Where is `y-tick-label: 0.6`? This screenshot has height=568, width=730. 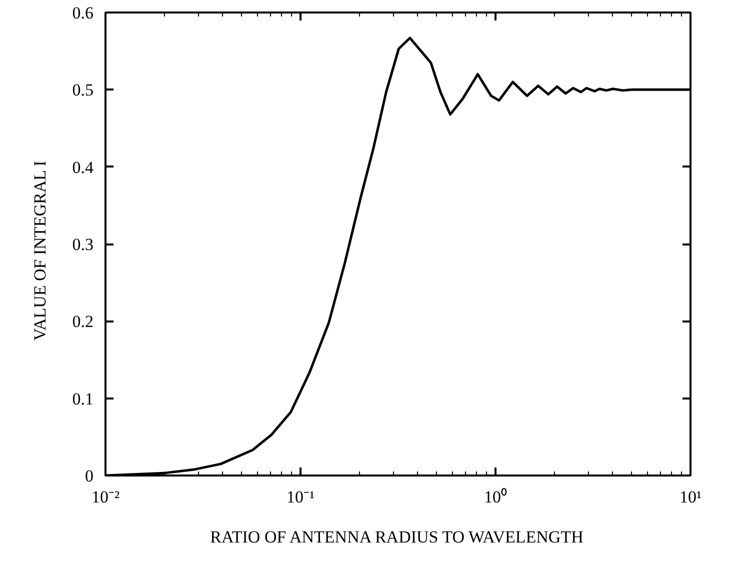
y-tick-label: 0.6 is located at coordinates (83, 13).